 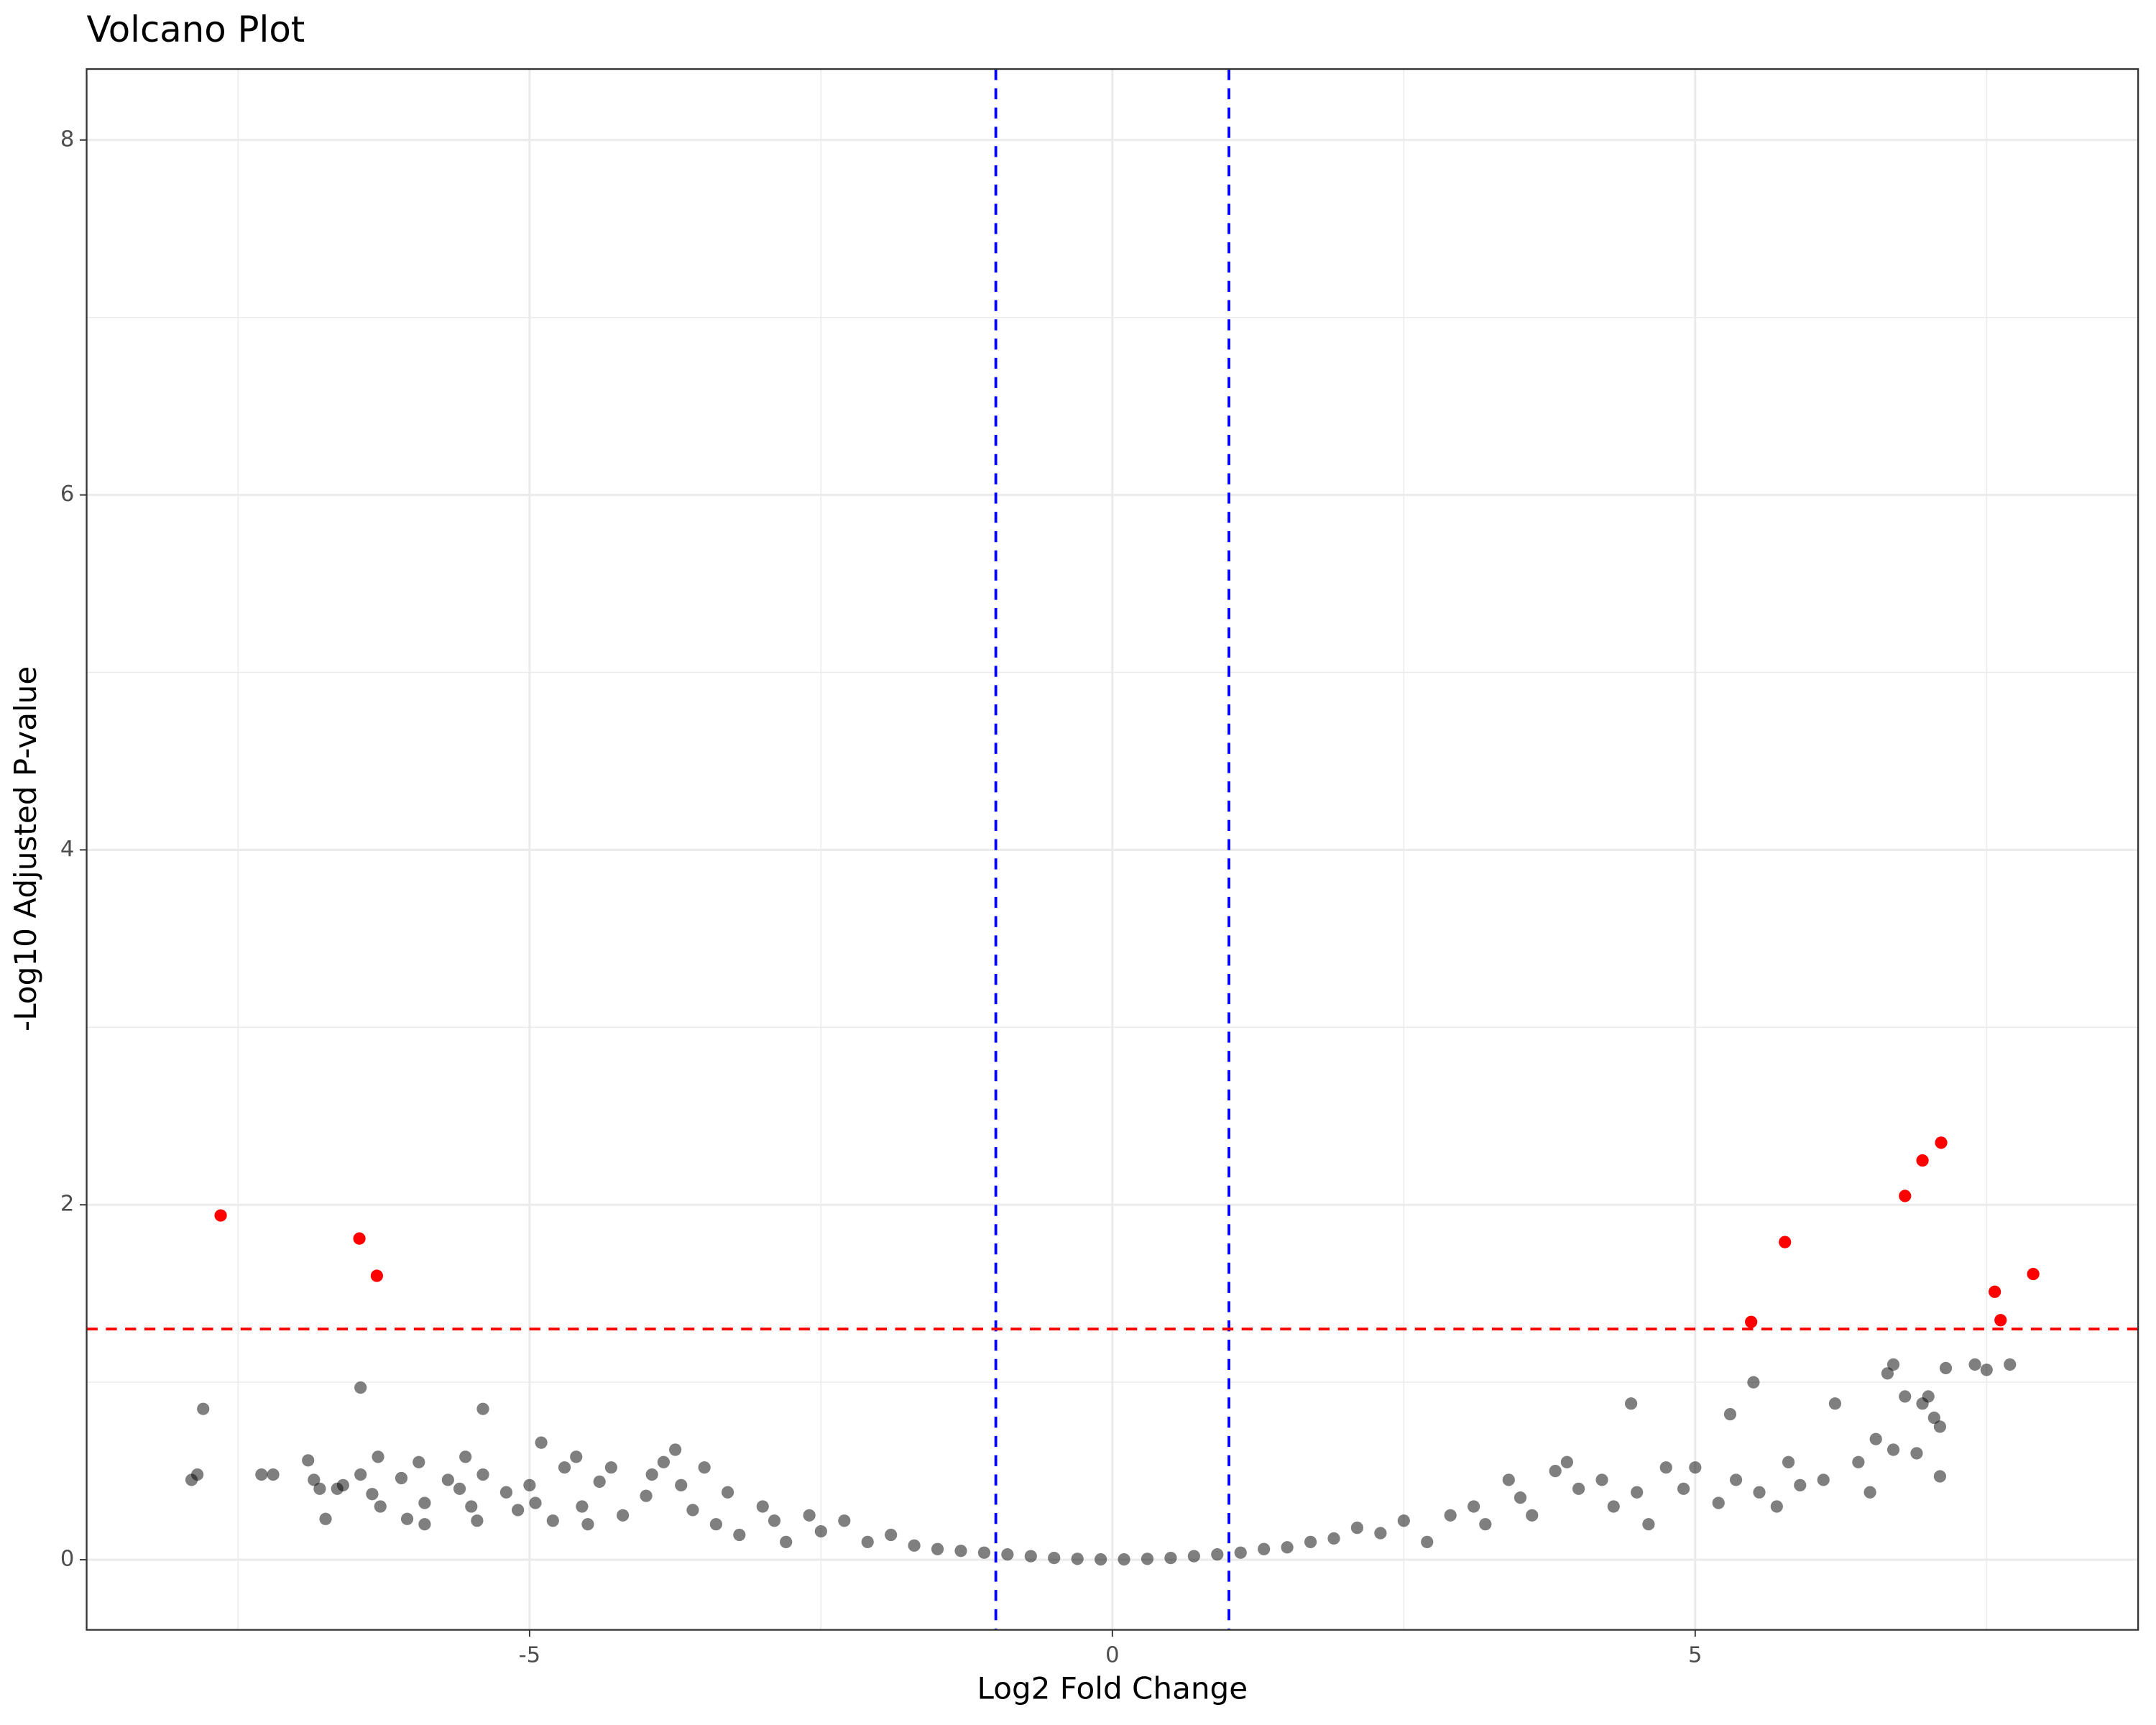 What do you see at coordinates (1112, 1655) in the screenshot?
I see `x-tick-label: 0` at bounding box center [1112, 1655].